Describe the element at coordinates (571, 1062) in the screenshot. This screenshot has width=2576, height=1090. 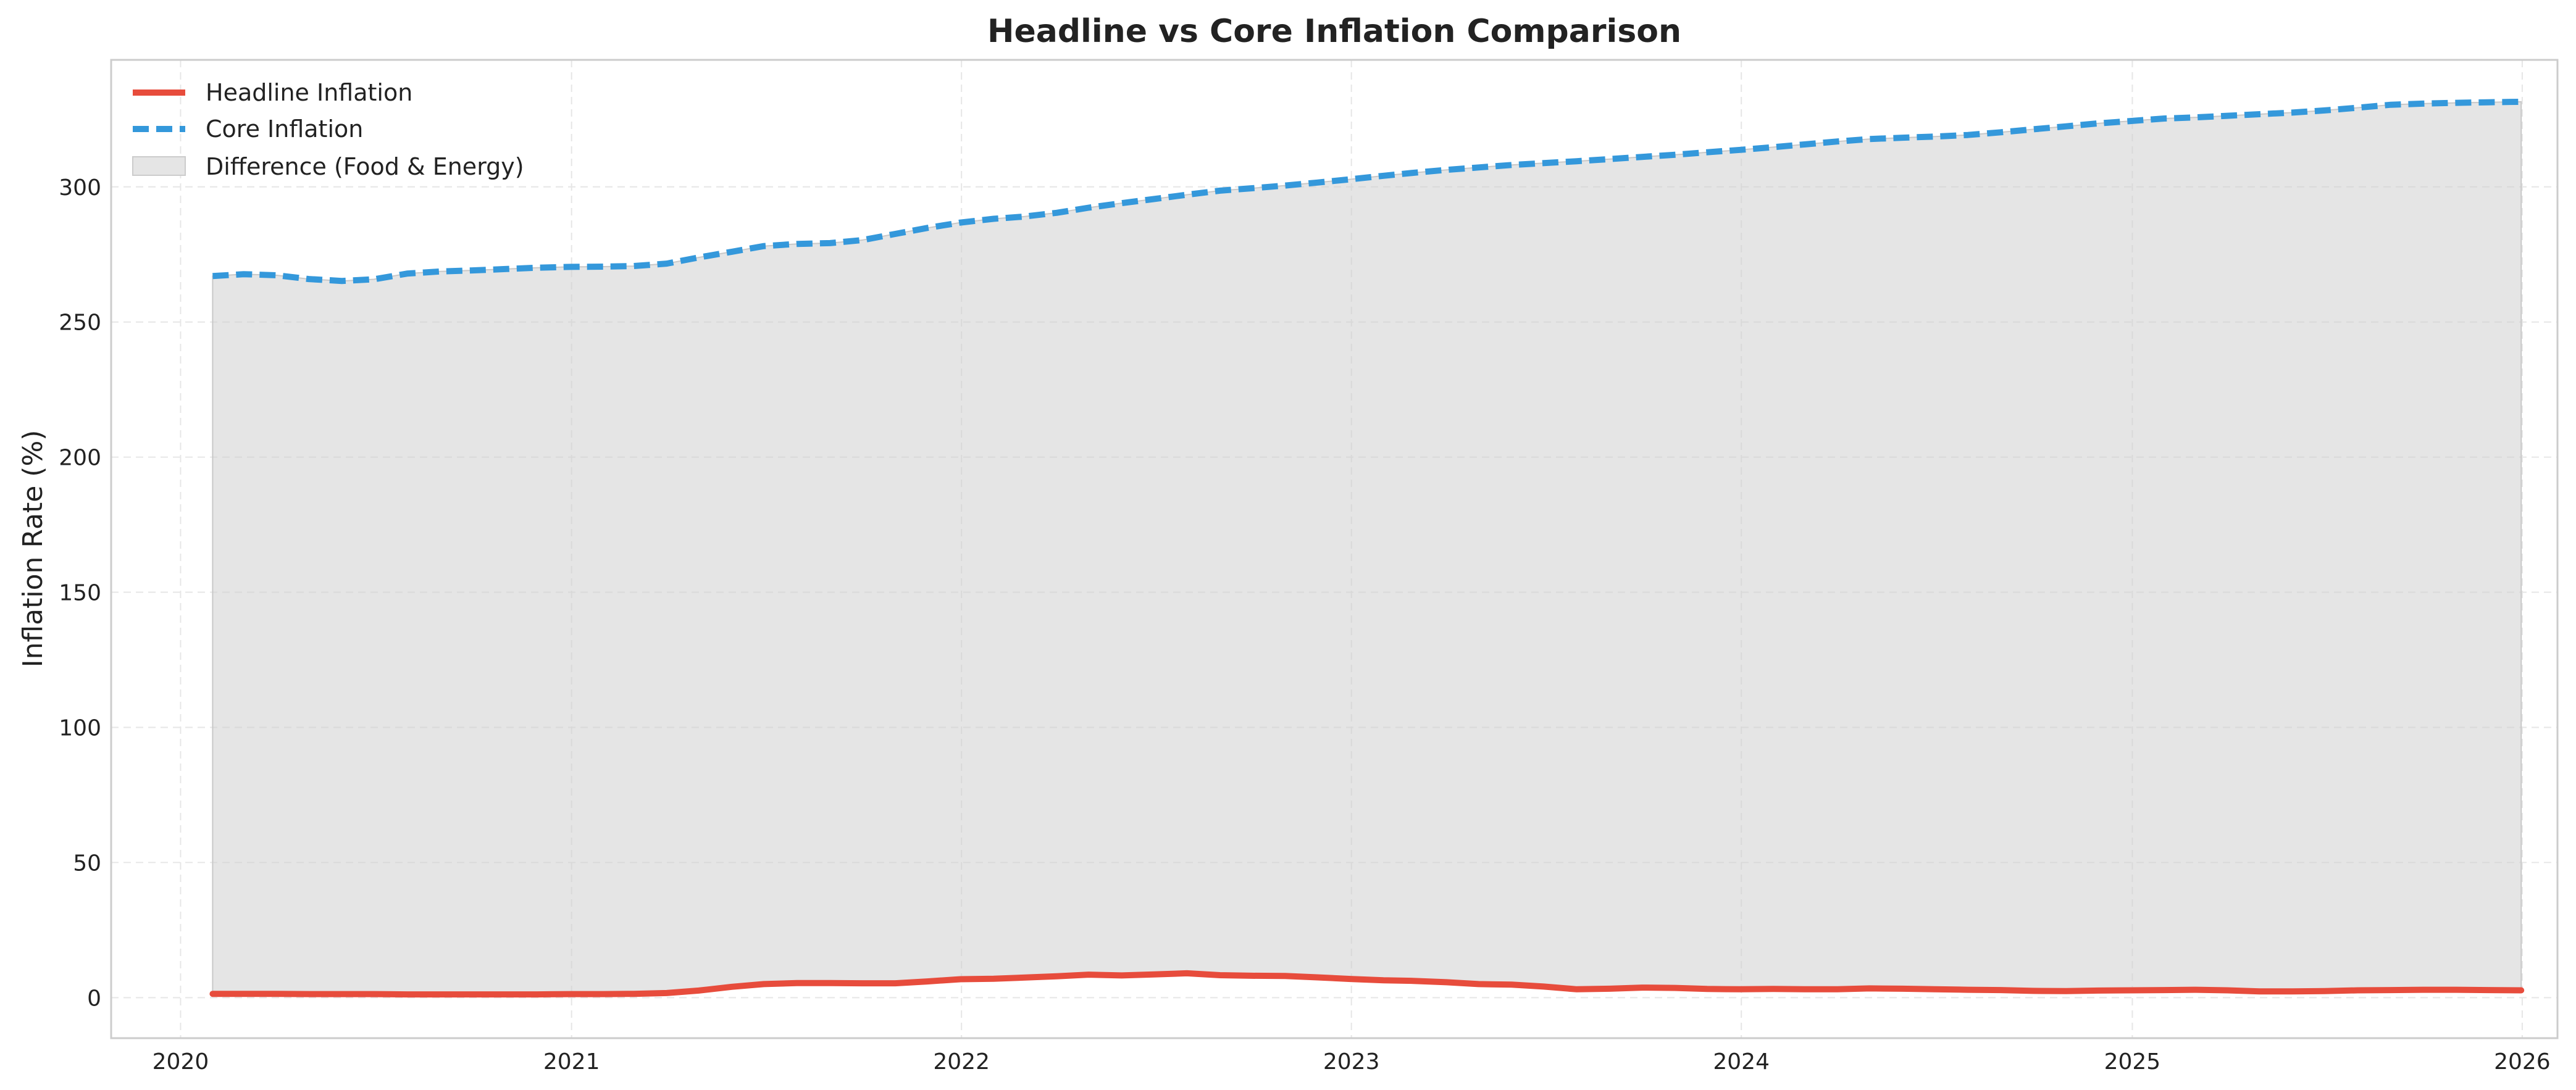
I see `x-tick-label: 2021` at that location.